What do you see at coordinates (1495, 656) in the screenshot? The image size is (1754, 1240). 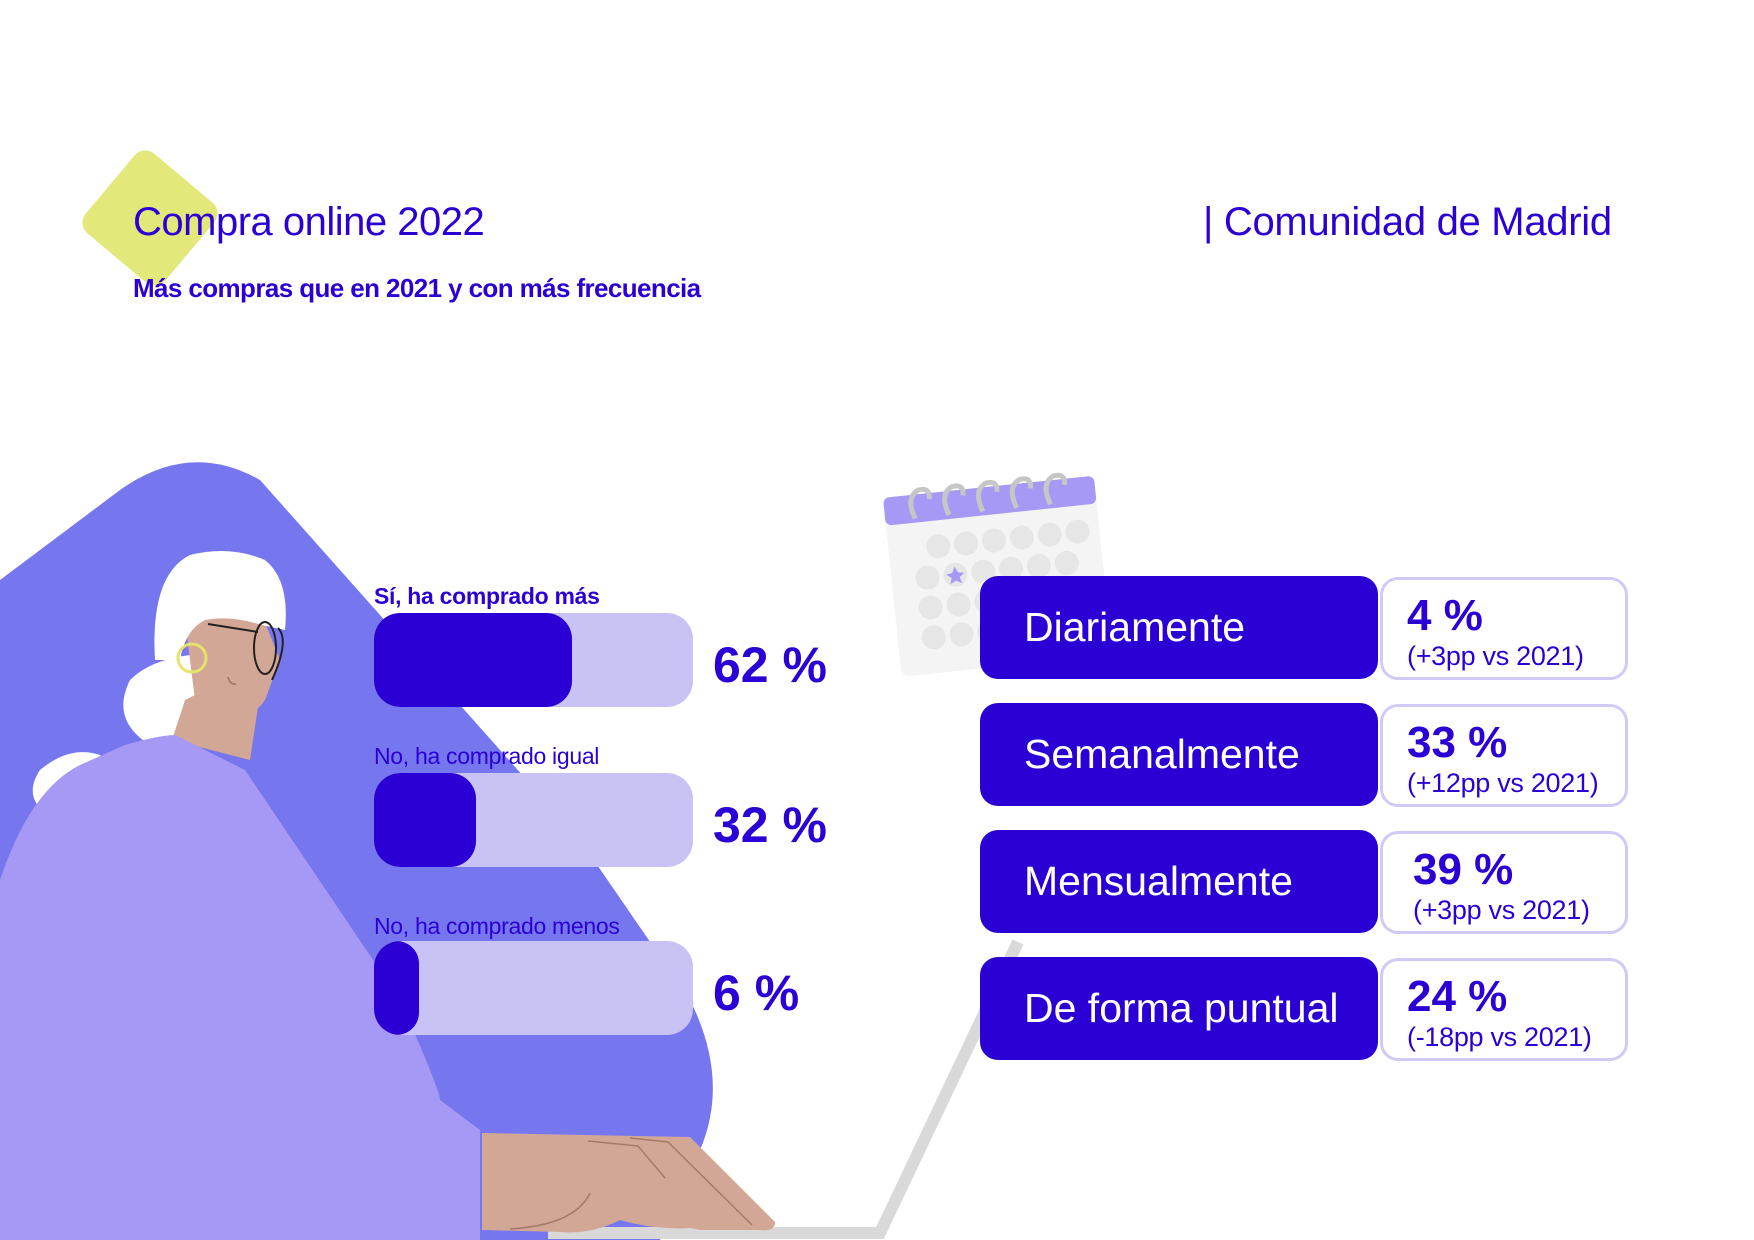 I see `freq-delta-daily: (+3pp vs 2021)` at bounding box center [1495, 656].